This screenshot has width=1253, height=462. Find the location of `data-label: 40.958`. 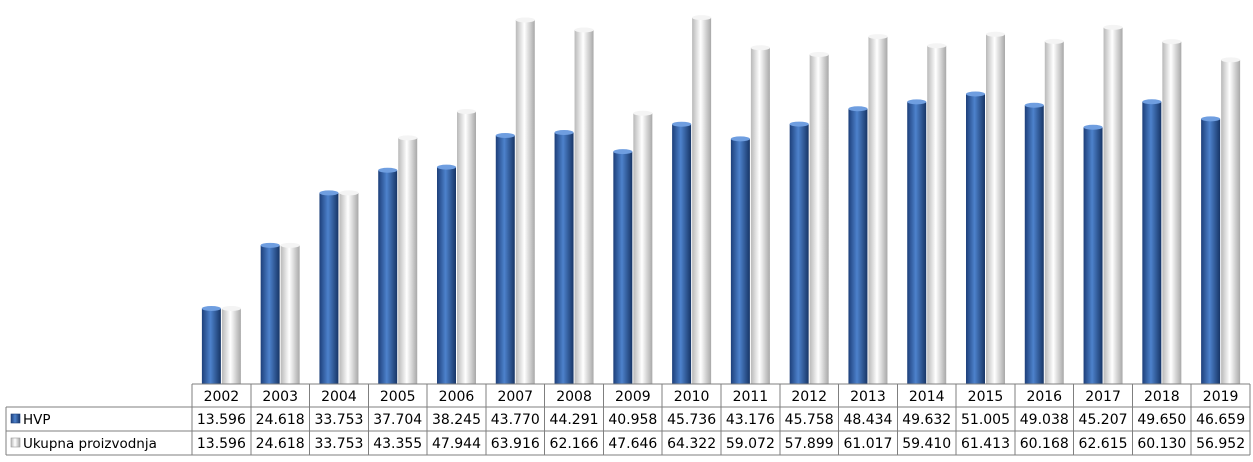

data-label: 40.958 is located at coordinates (632, 420).